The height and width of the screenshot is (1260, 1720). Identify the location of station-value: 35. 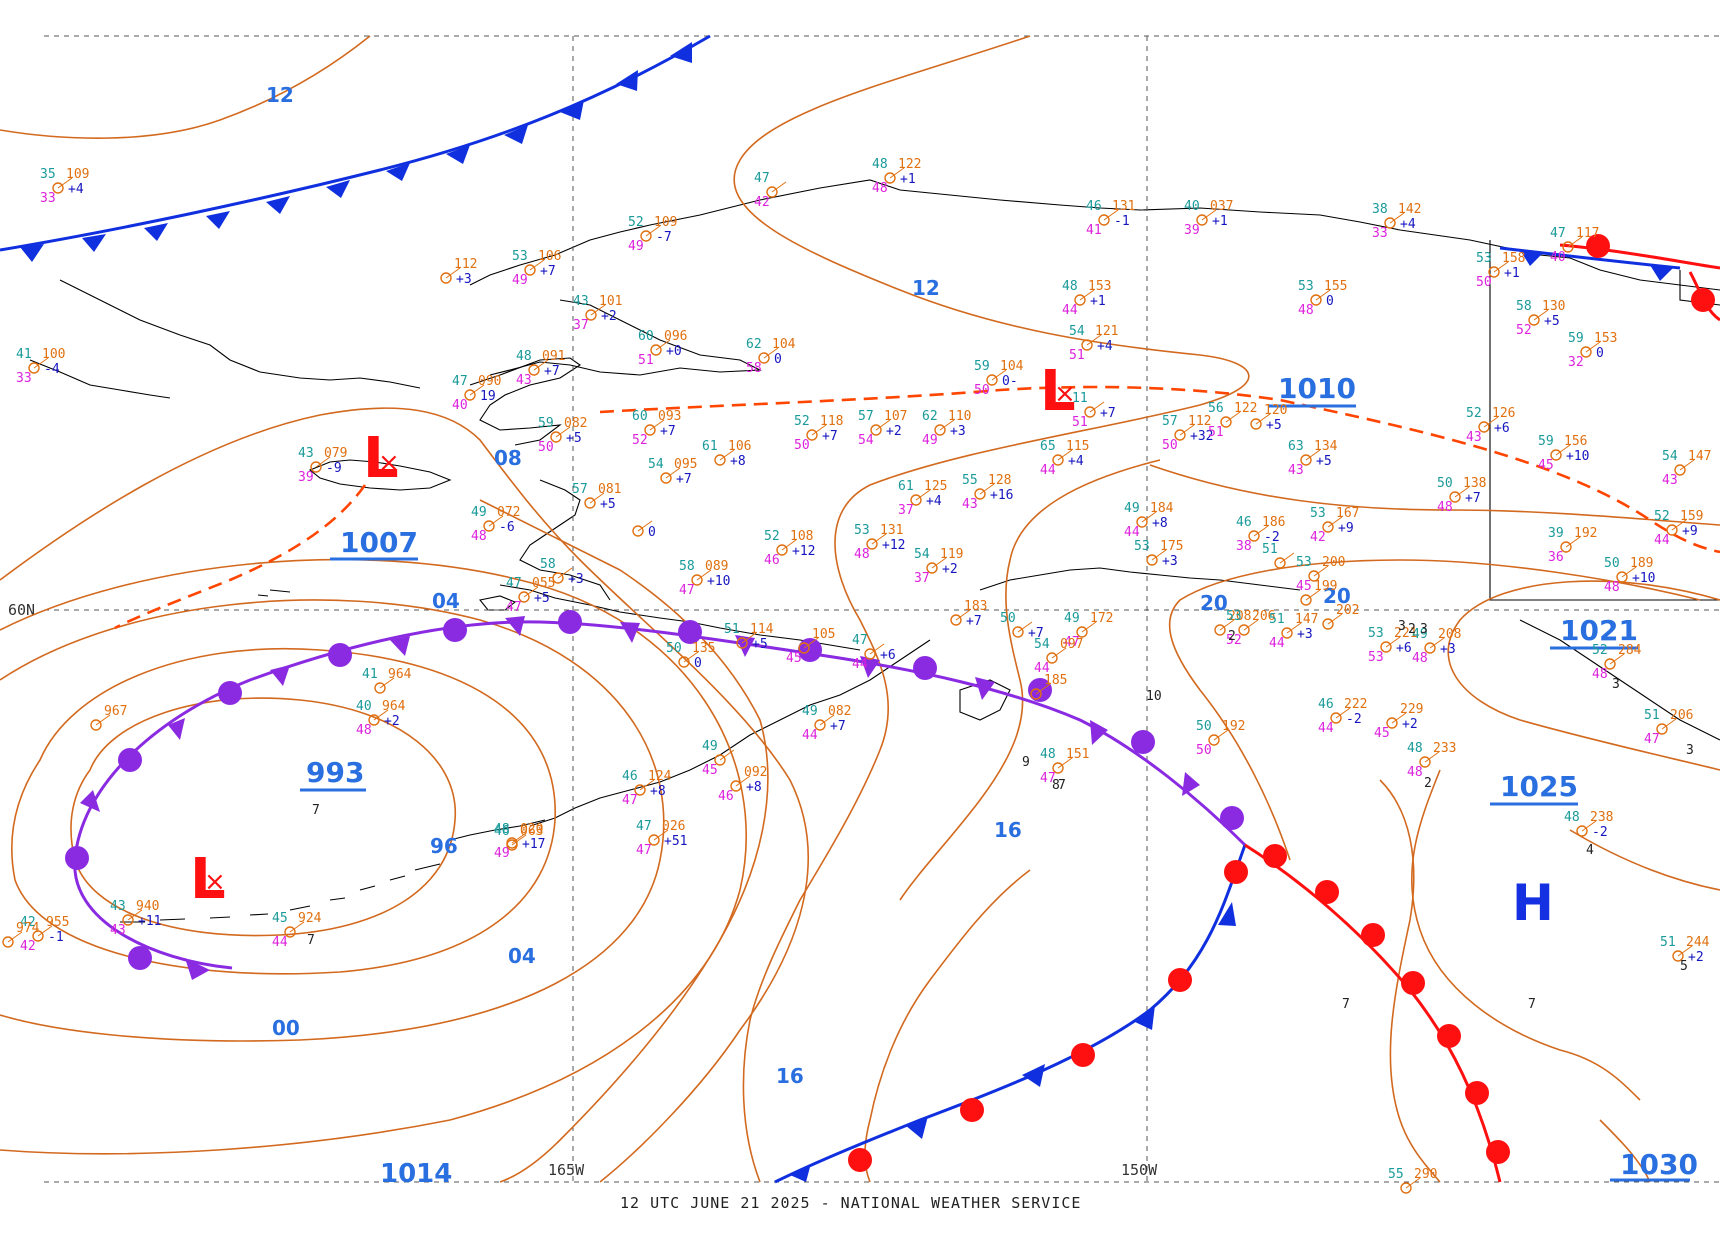
(48, 174).